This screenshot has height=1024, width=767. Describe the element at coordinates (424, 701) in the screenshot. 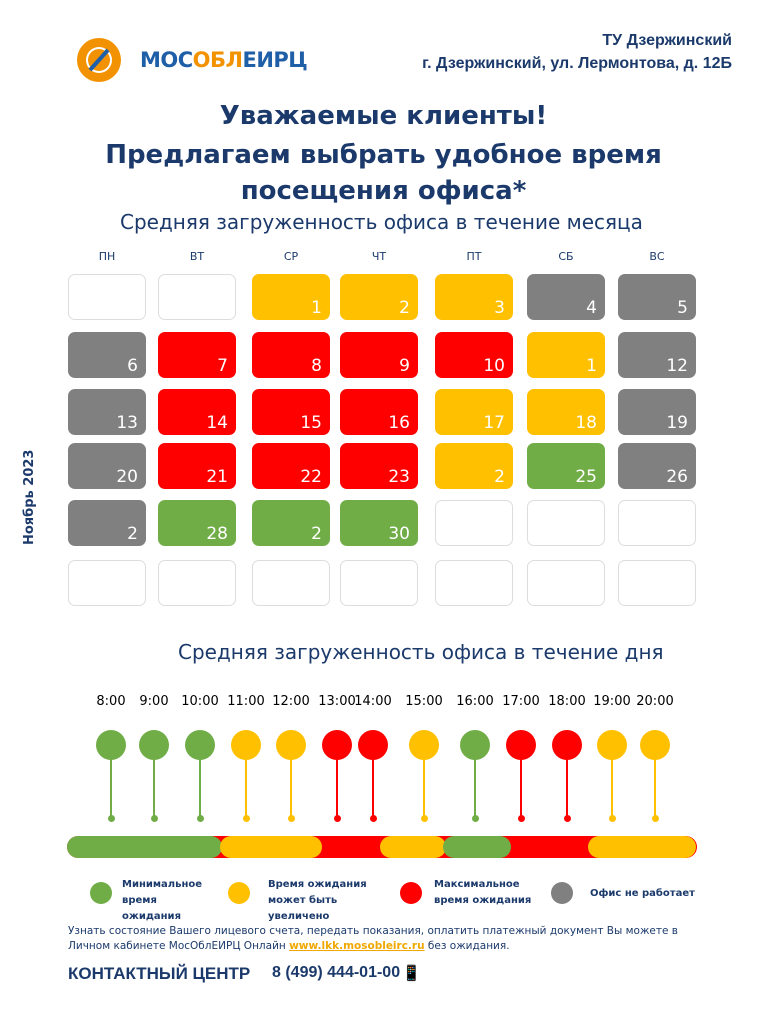

I see `hour-label: 15:00` at that location.